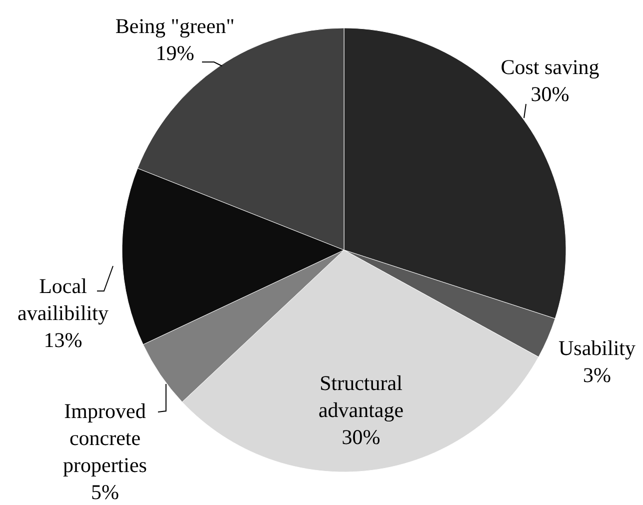 This screenshot has width=643, height=505. I want to click on data-label: 19%, so click(175, 53).